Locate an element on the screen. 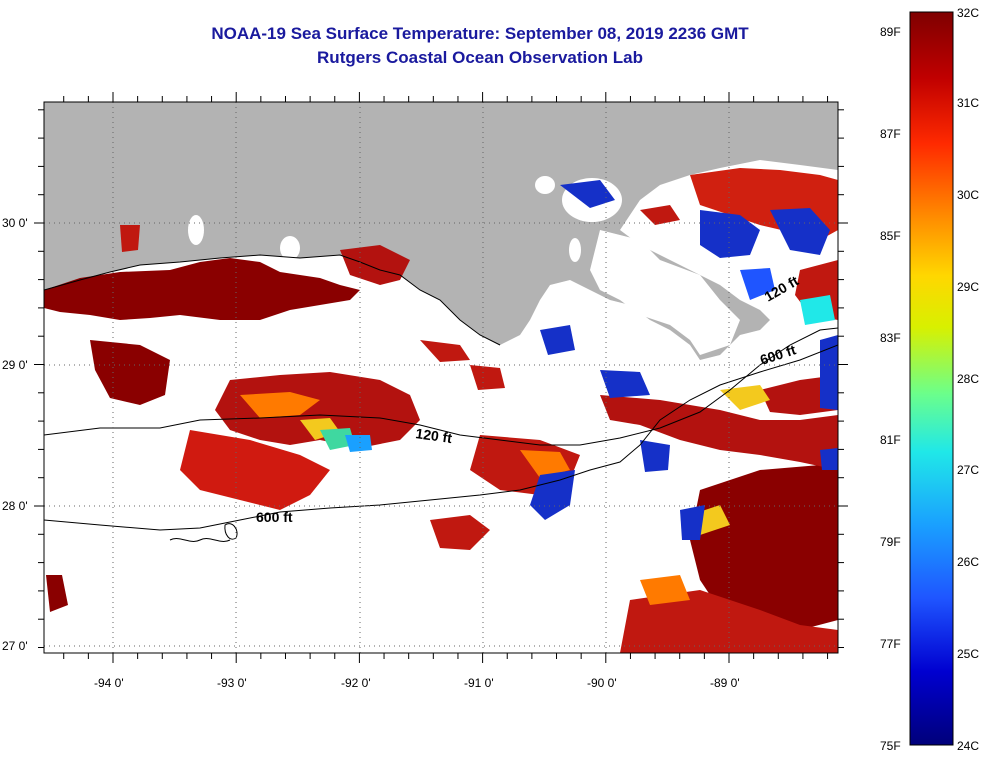  lon-label-89: -89 0' is located at coordinates (725, 683).